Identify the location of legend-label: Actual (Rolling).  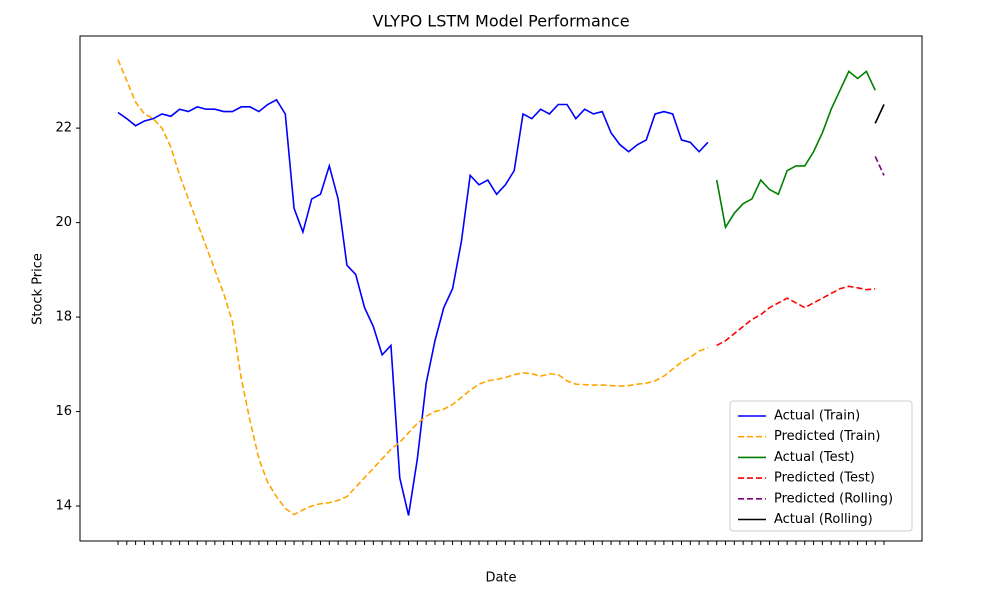
(823, 519).